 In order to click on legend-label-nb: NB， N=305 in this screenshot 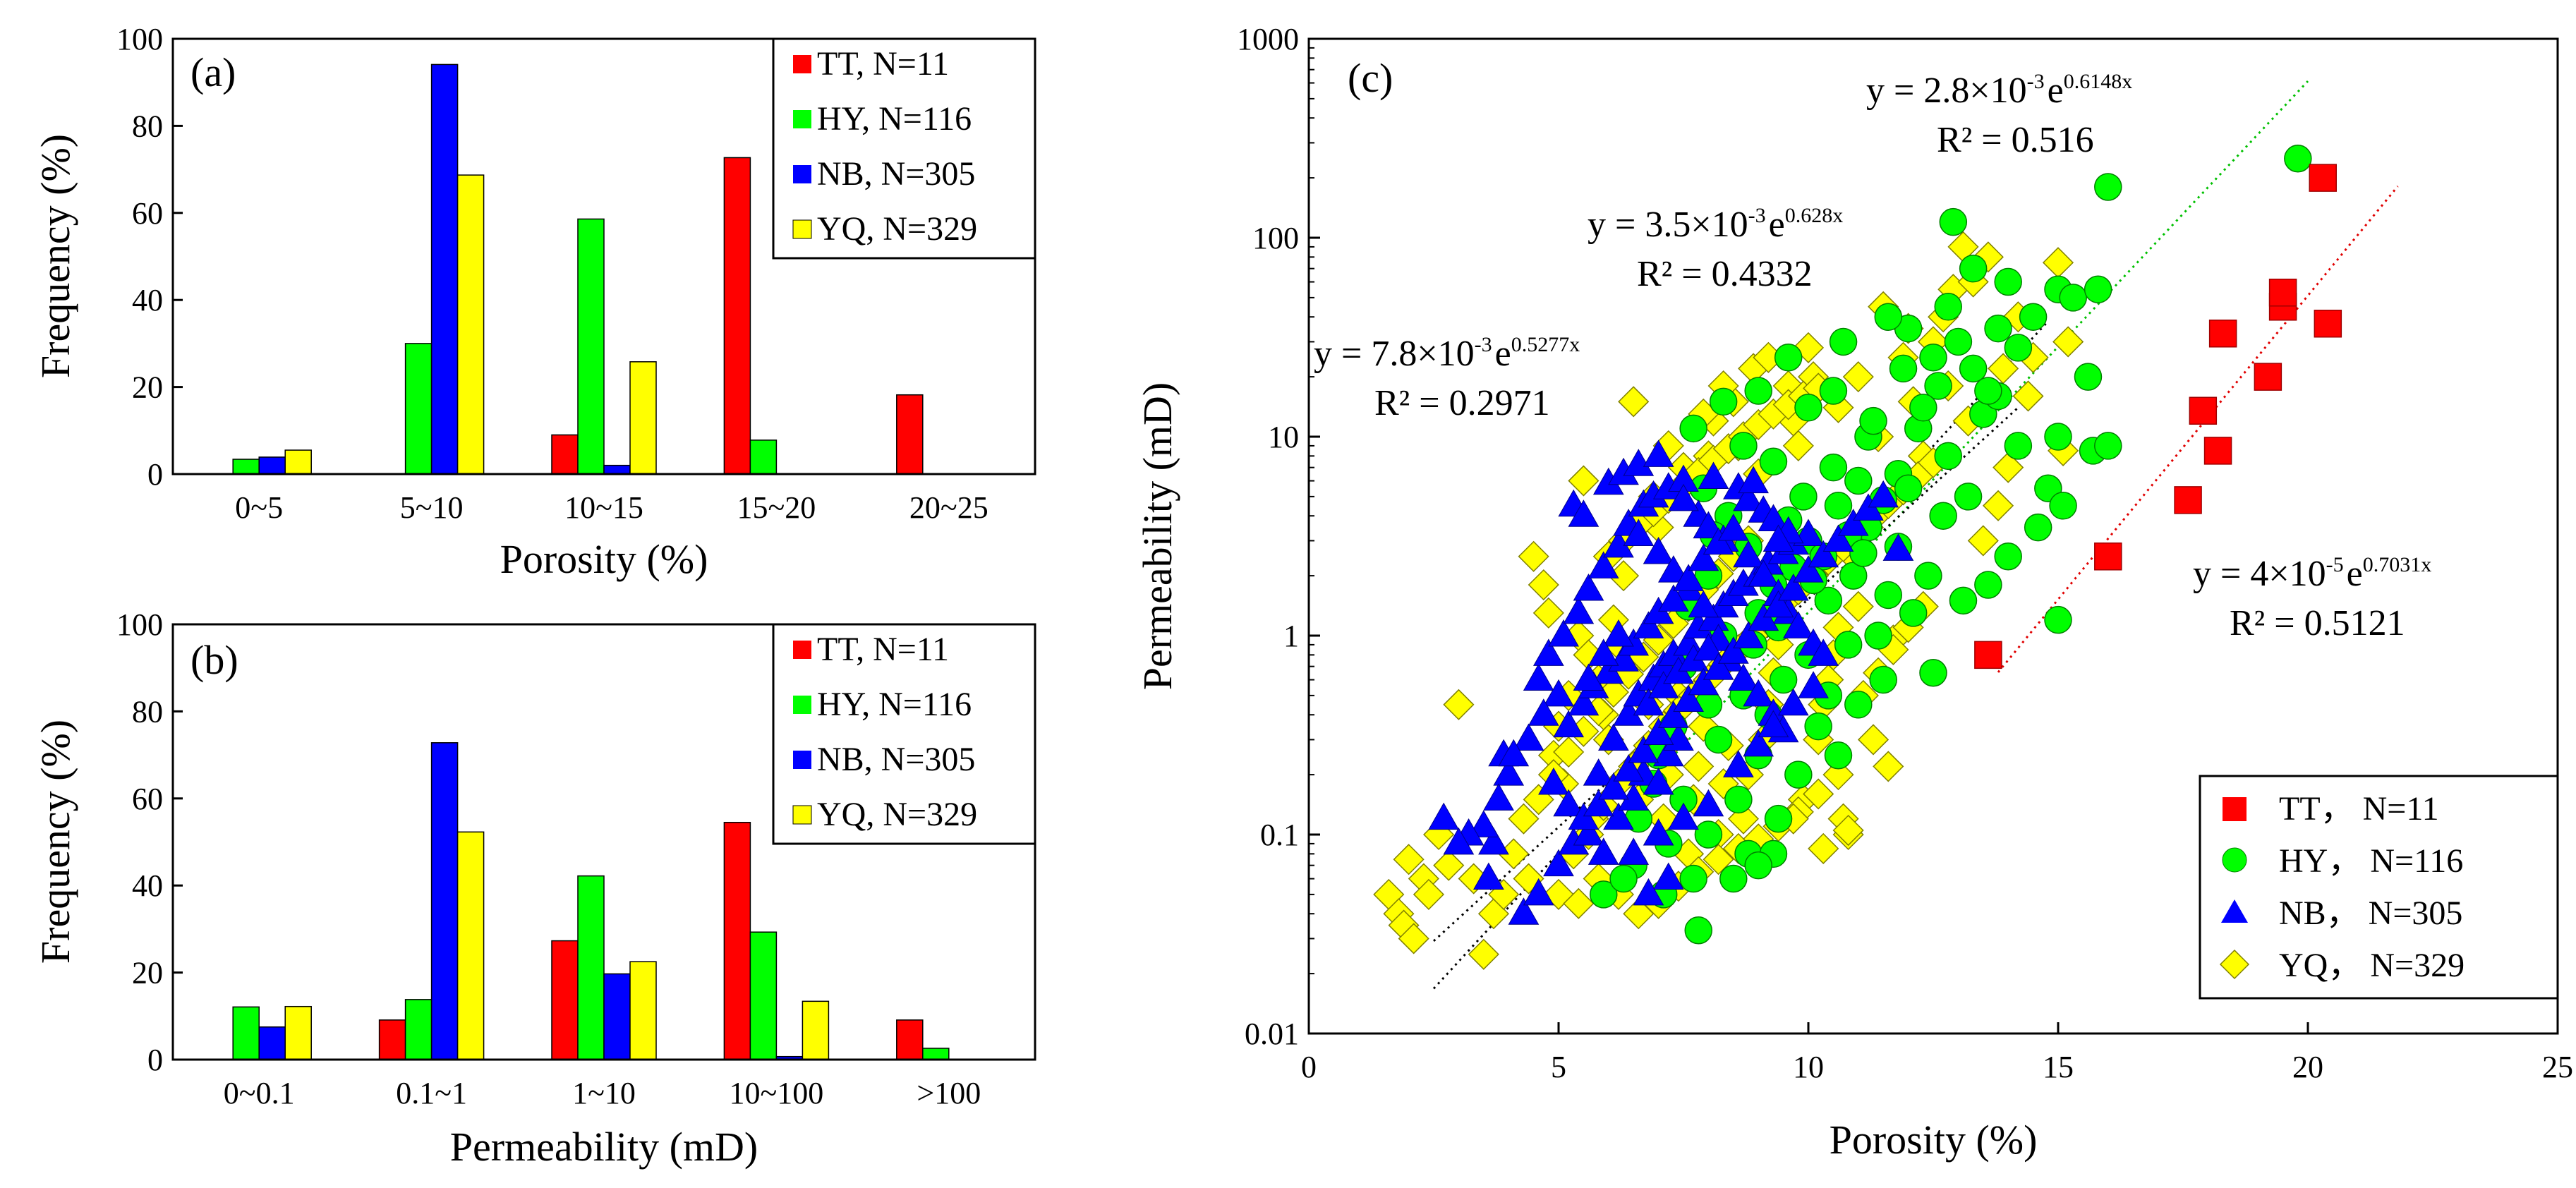, I will do `click(2370, 914)`.